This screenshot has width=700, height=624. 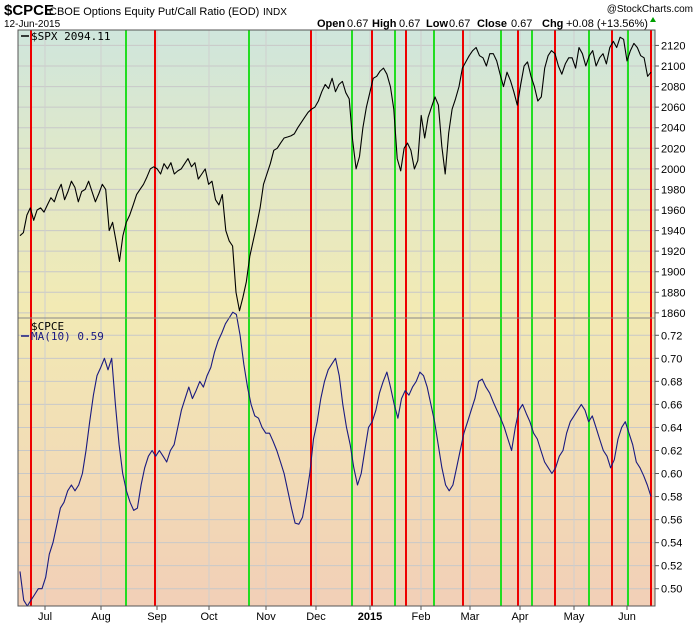 What do you see at coordinates (673, 46) in the screenshot?
I see `y-tick-label: 2120` at bounding box center [673, 46].